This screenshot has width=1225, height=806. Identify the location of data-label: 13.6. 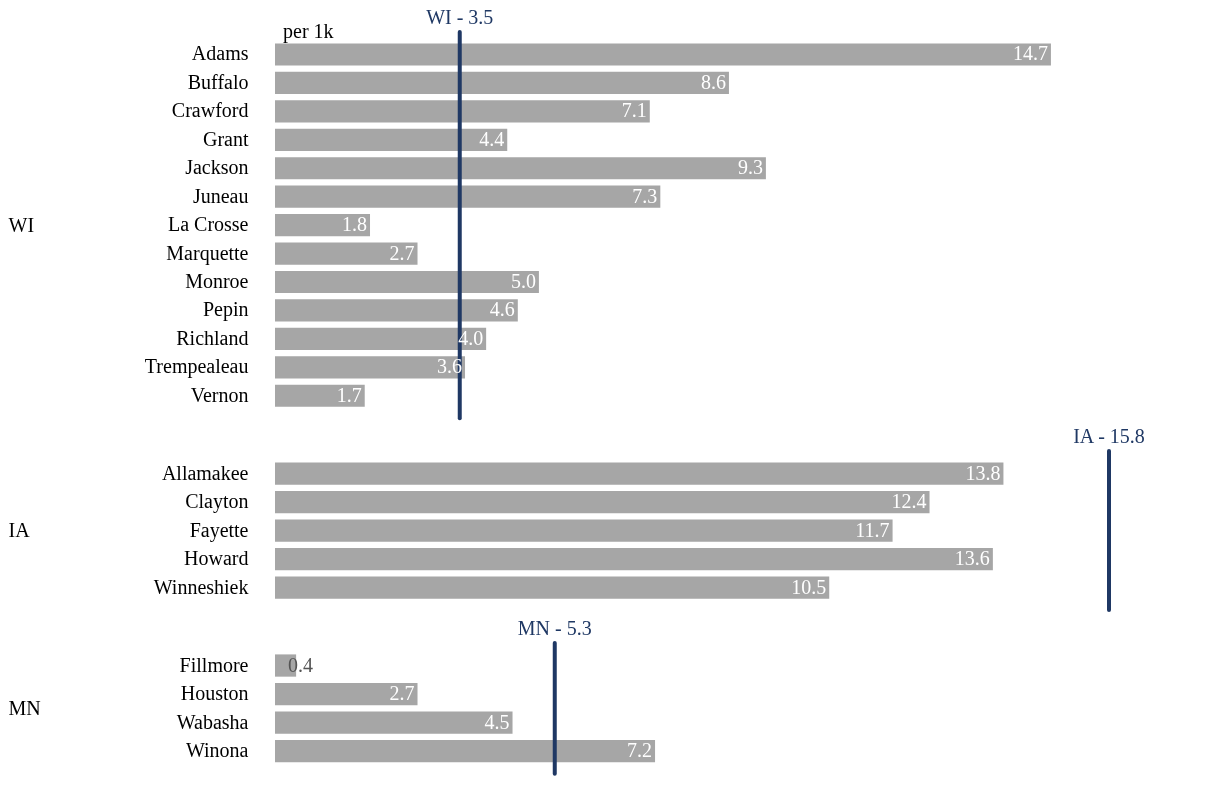
(972, 558).